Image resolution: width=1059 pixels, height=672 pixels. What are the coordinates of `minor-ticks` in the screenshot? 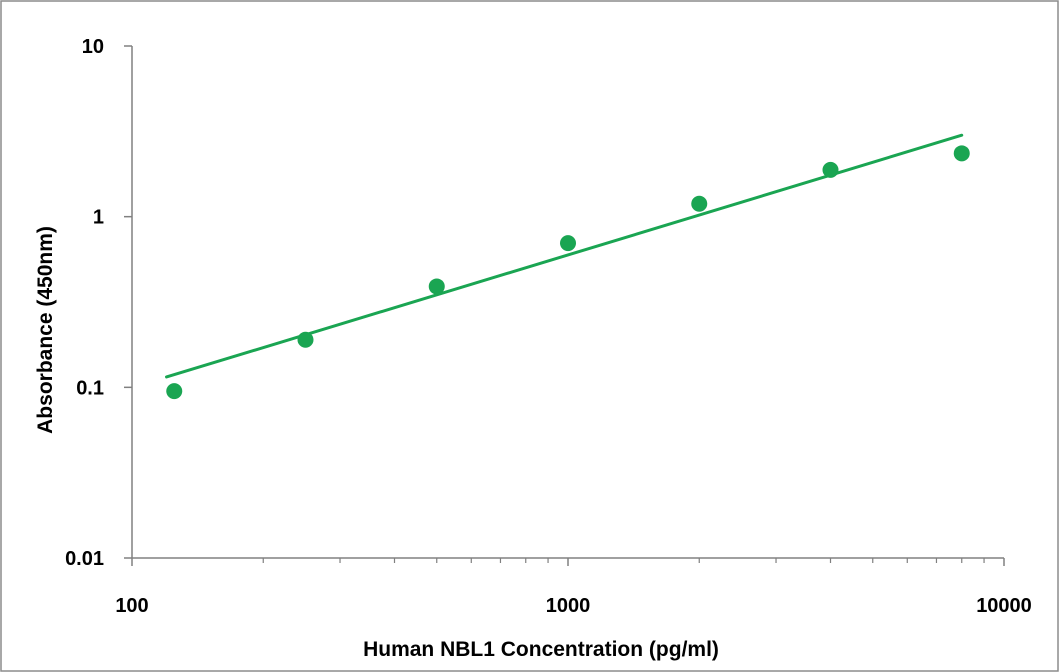 It's located at (623, 560).